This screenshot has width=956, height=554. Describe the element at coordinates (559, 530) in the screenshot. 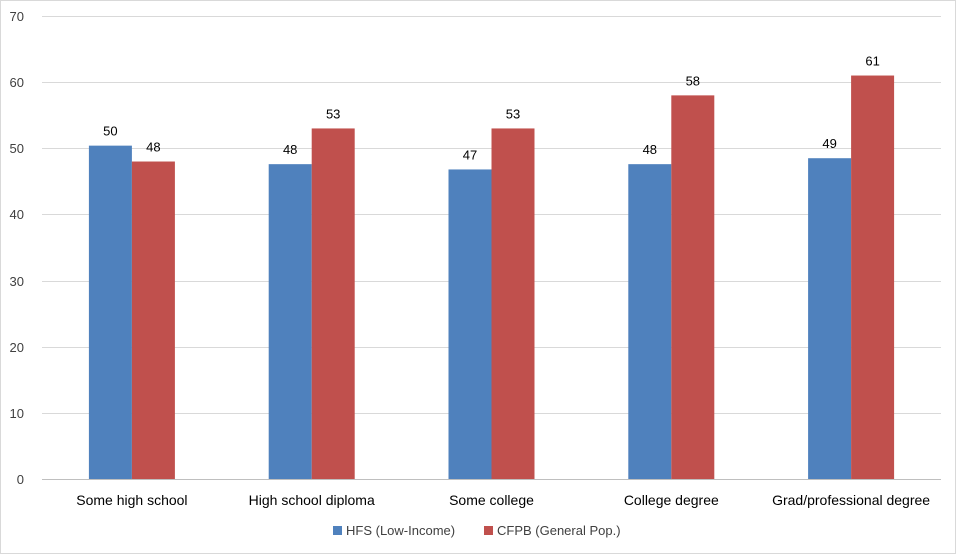

I see `legend-label-cfpb: CFPB (General Pop.)` at that location.